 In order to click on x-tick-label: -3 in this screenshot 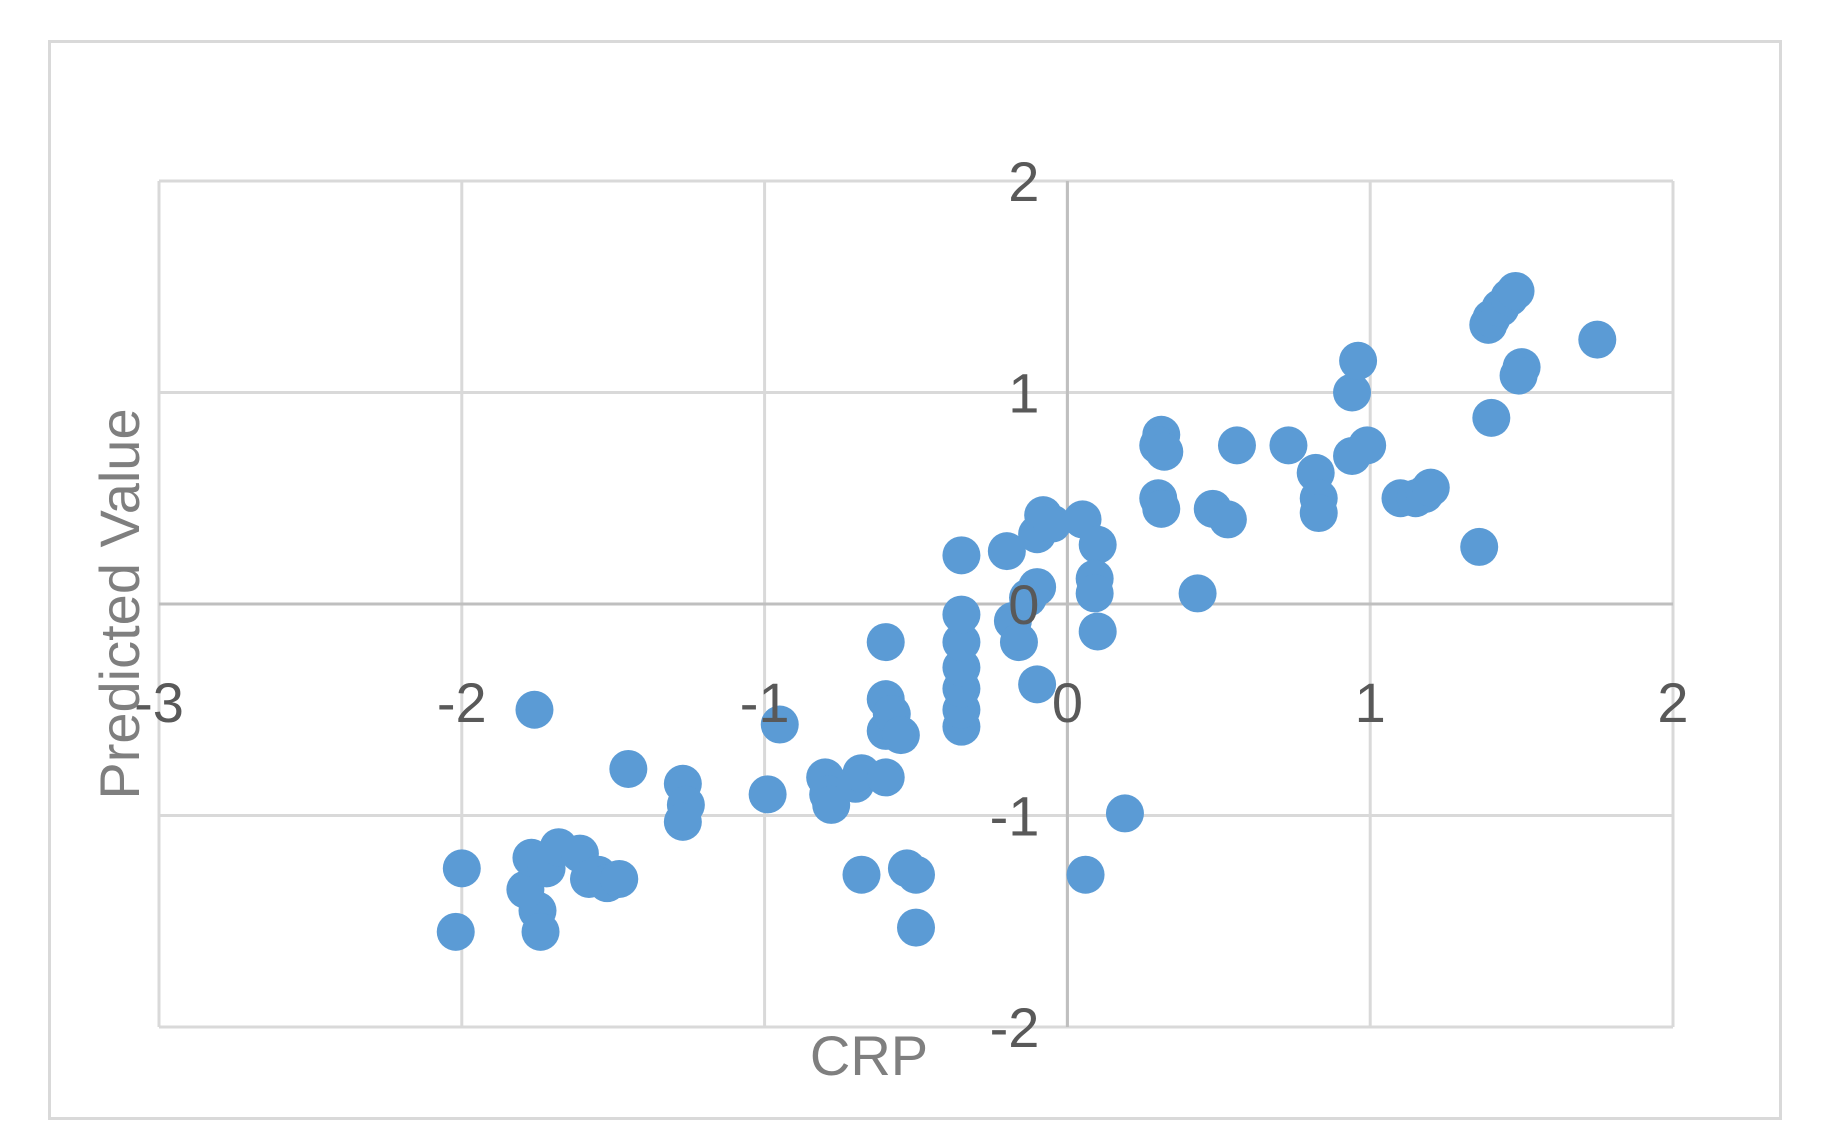, I will do `click(159, 702)`.